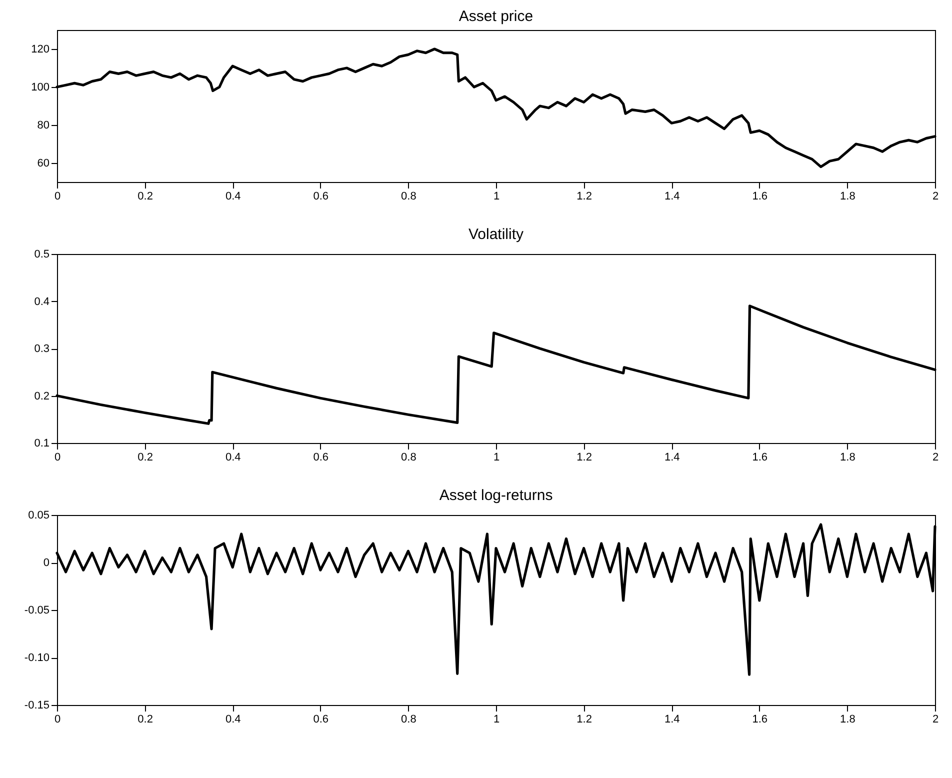 The height and width of the screenshot is (778, 952). What do you see at coordinates (42, 444) in the screenshot?
I see `y-tick-label: 0.1` at bounding box center [42, 444].